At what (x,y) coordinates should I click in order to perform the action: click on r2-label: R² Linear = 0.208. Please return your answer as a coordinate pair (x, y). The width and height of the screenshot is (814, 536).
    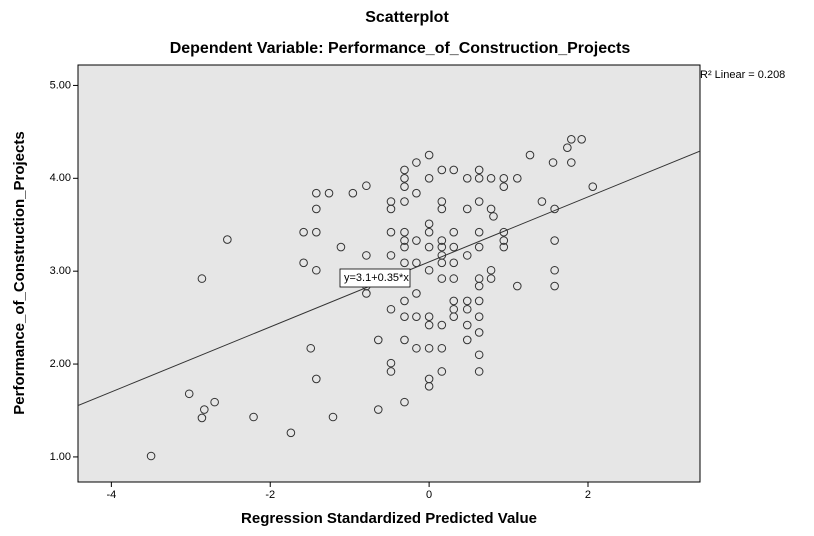
    Looking at the image, I should click on (742, 75).